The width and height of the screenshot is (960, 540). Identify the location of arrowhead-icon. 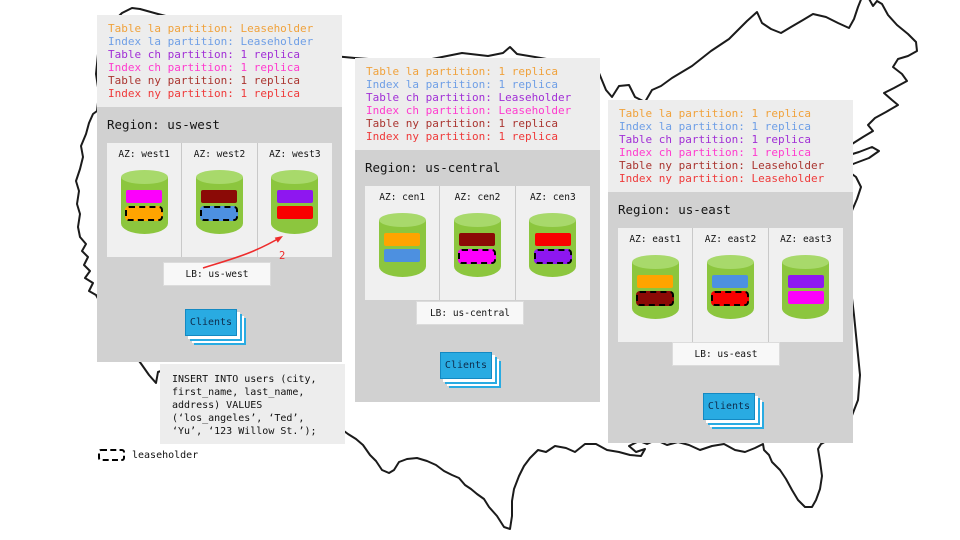
(278, 239).